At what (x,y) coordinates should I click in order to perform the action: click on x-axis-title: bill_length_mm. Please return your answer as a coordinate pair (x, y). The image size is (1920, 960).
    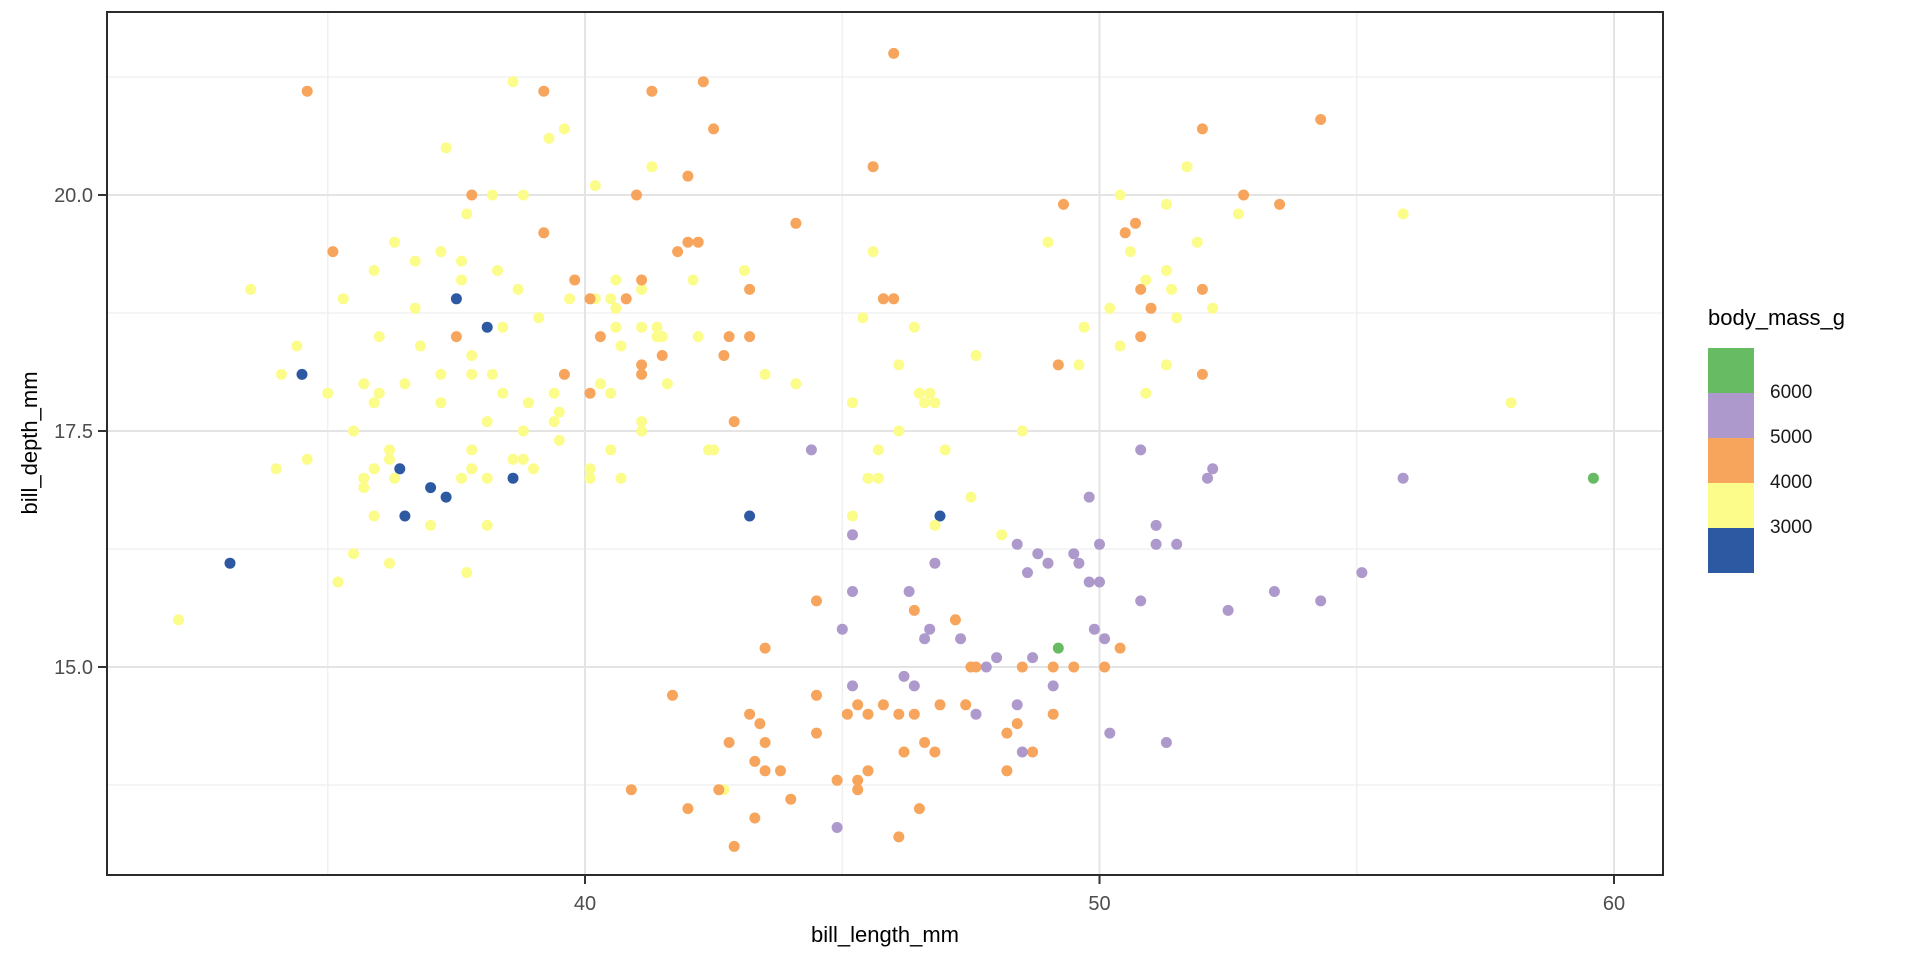
    Looking at the image, I should click on (885, 934).